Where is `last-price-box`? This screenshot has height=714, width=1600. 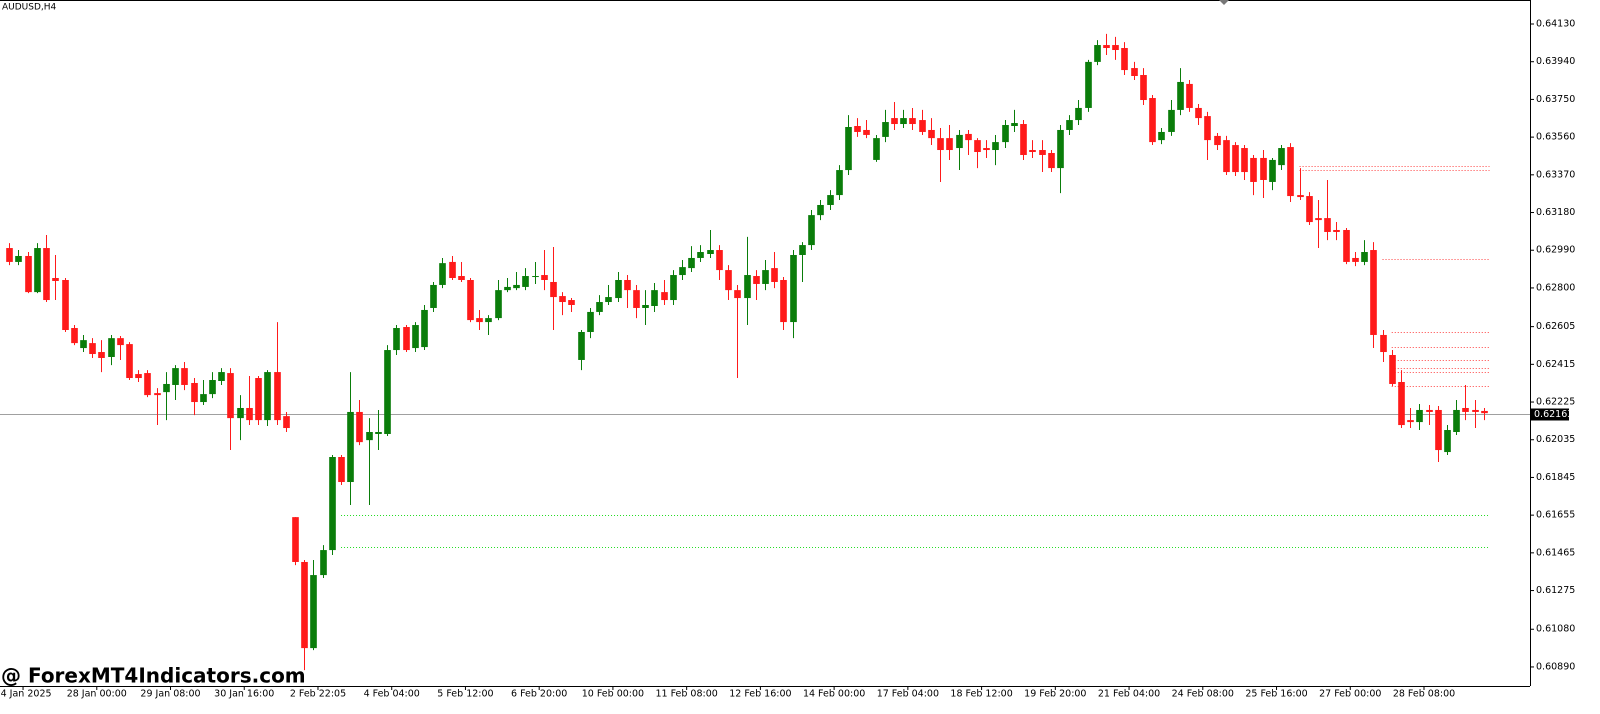
last-price-box is located at coordinates (1550, 414).